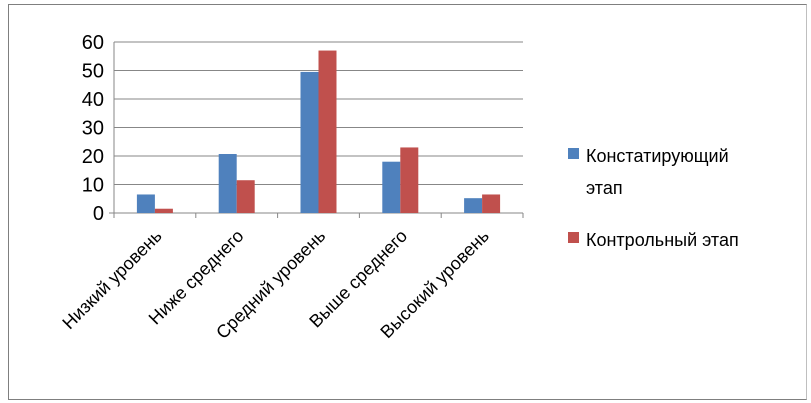  Describe the element at coordinates (98, 214) in the screenshot. I see `y-tick-label: 0` at that location.